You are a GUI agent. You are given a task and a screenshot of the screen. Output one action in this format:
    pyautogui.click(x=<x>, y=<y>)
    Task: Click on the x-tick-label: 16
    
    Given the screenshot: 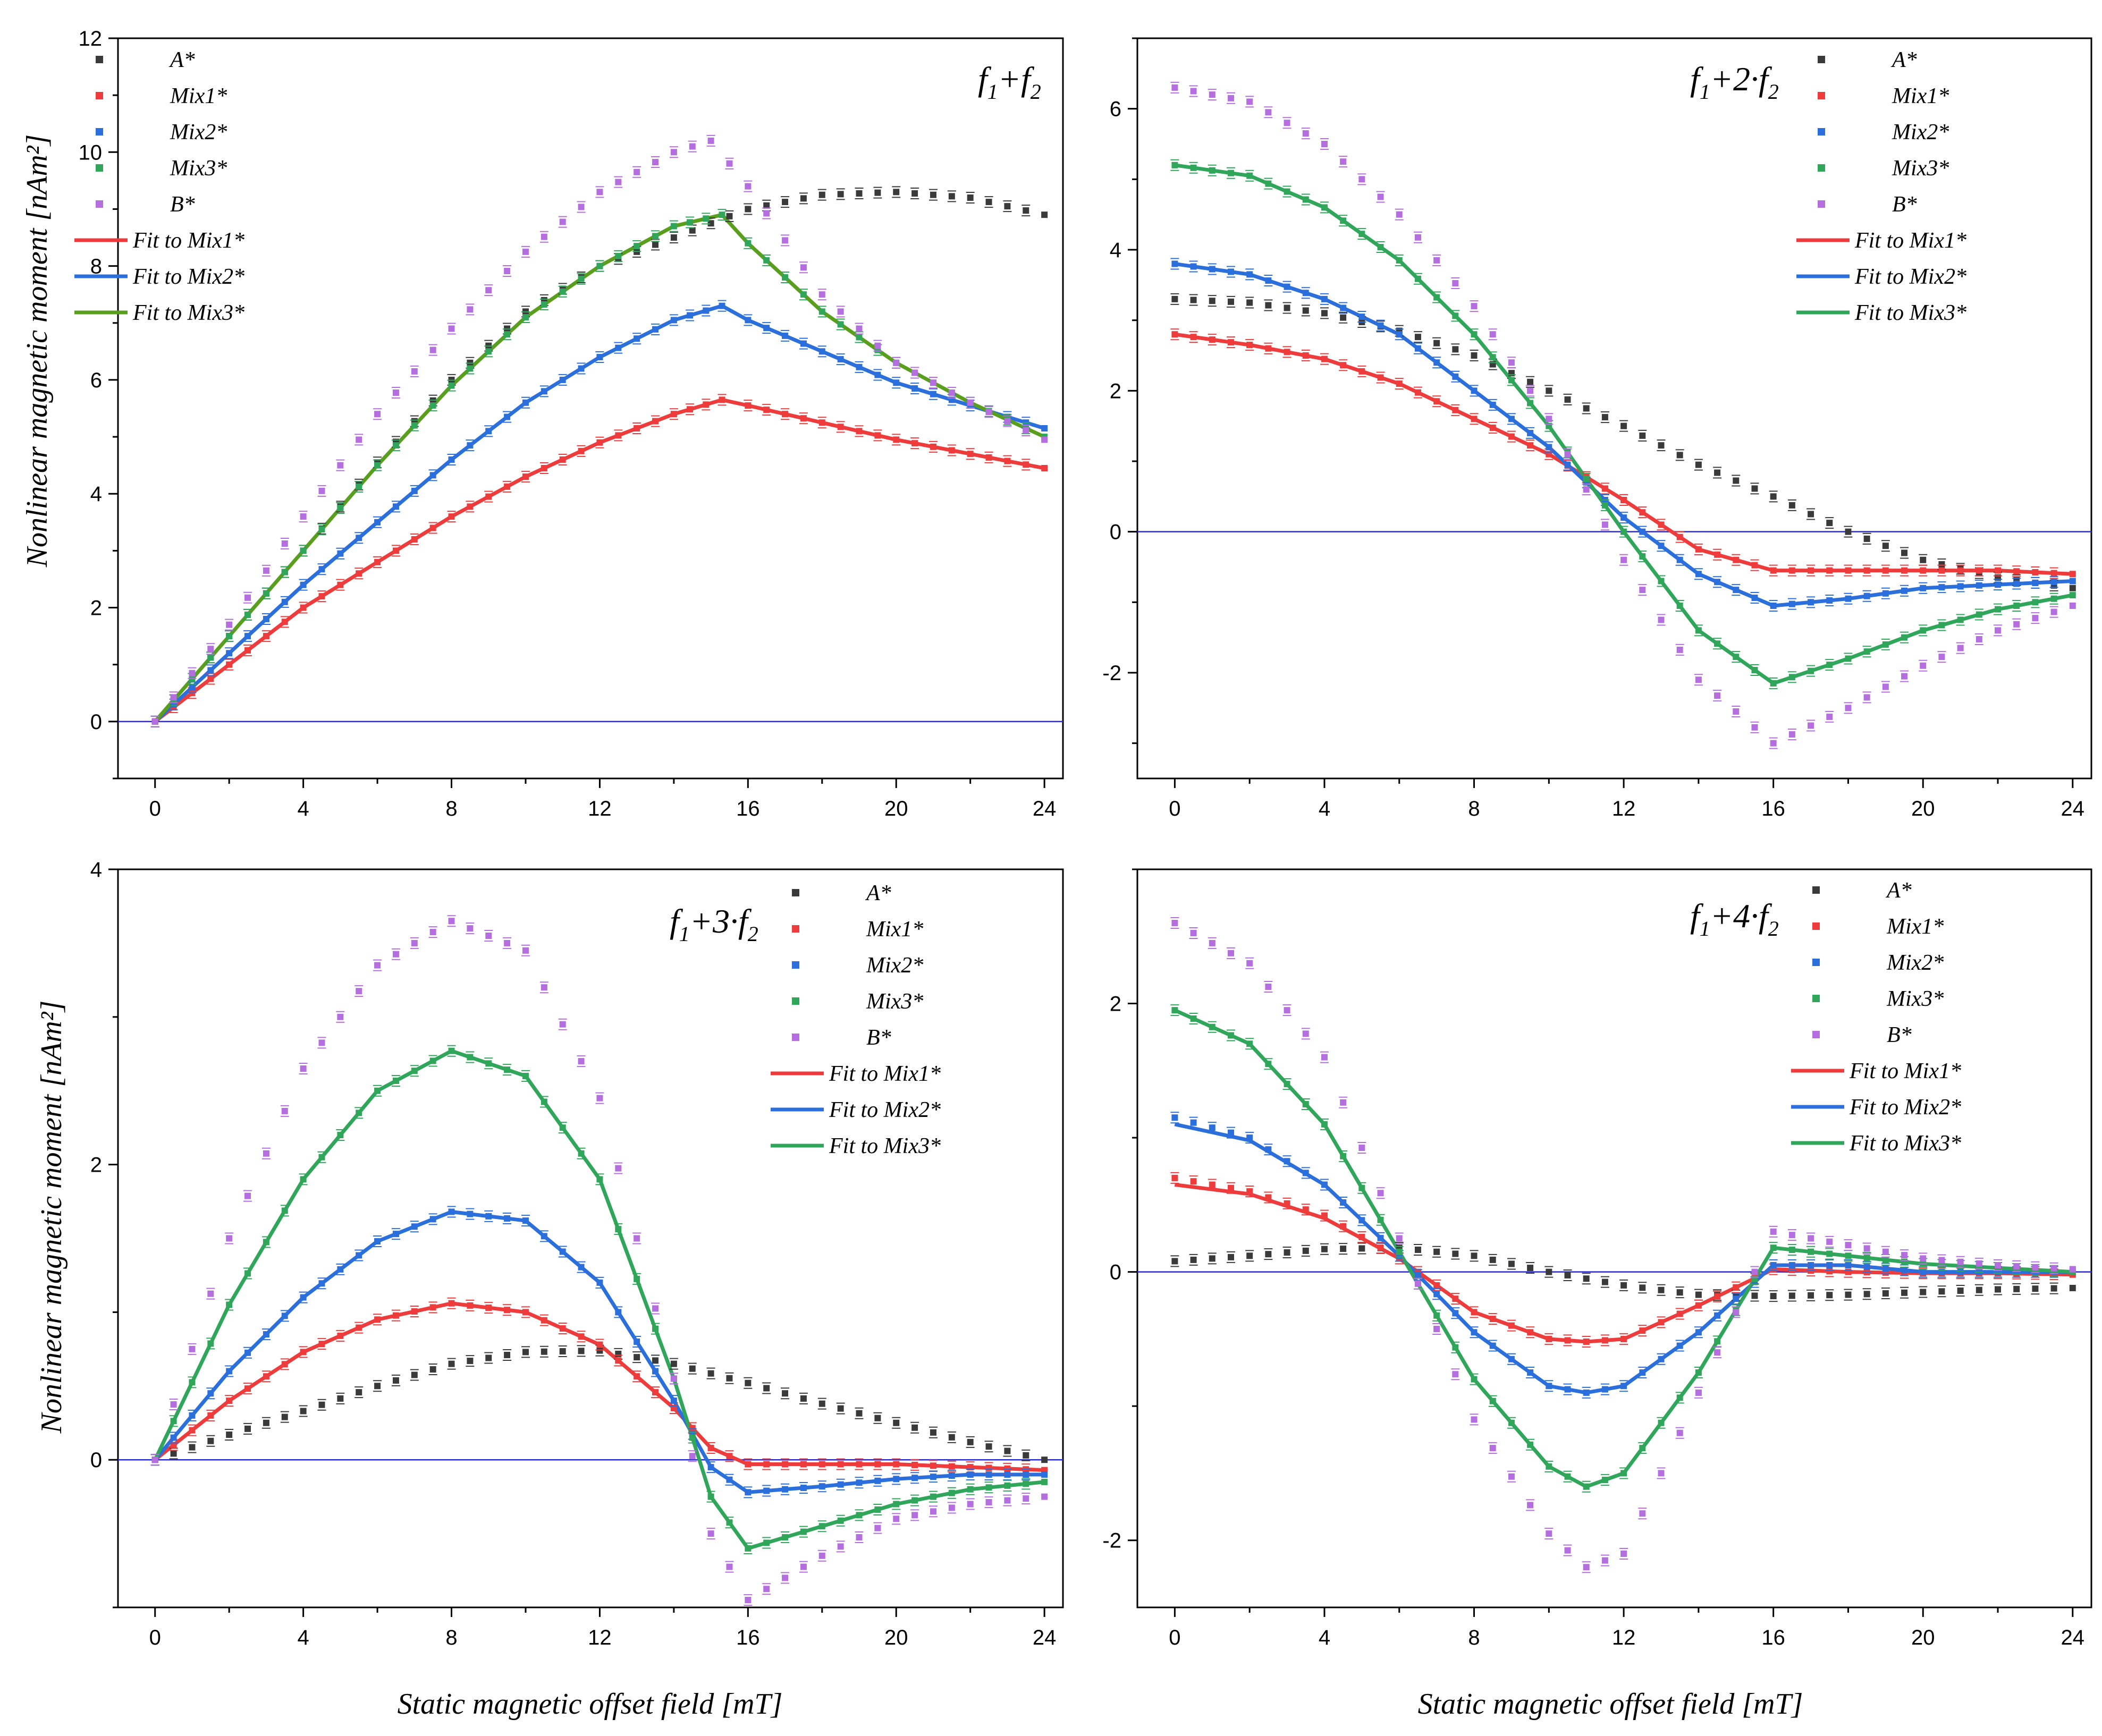 What is the action you would take?
    pyautogui.click(x=748, y=1637)
    